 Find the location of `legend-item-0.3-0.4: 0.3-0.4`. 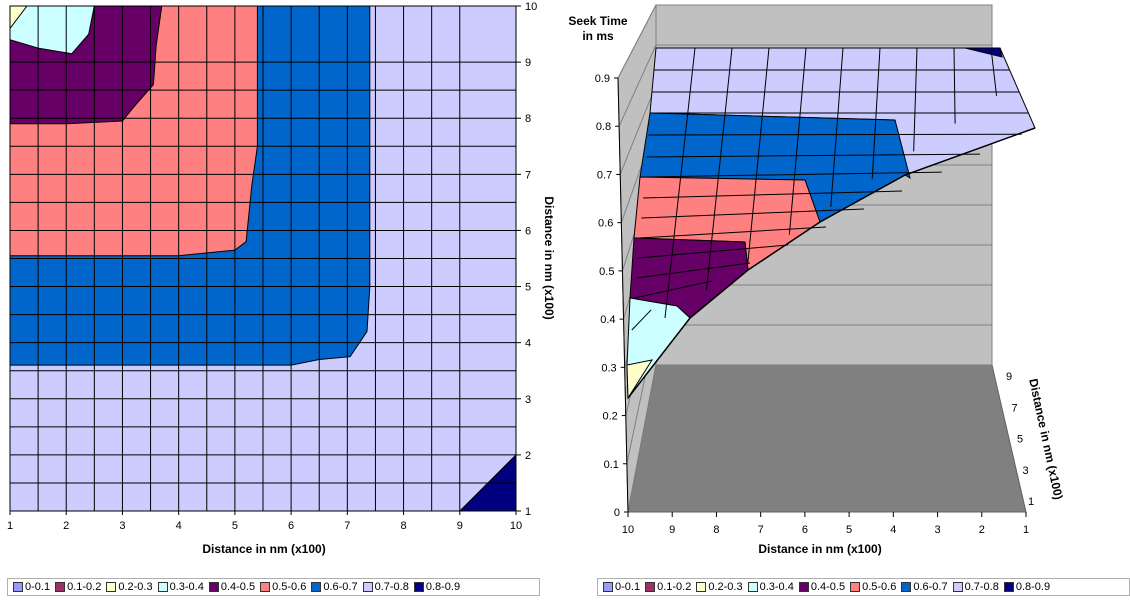

legend-item-0.3-0.4: 0.3-0.4 is located at coordinates (180, 587).